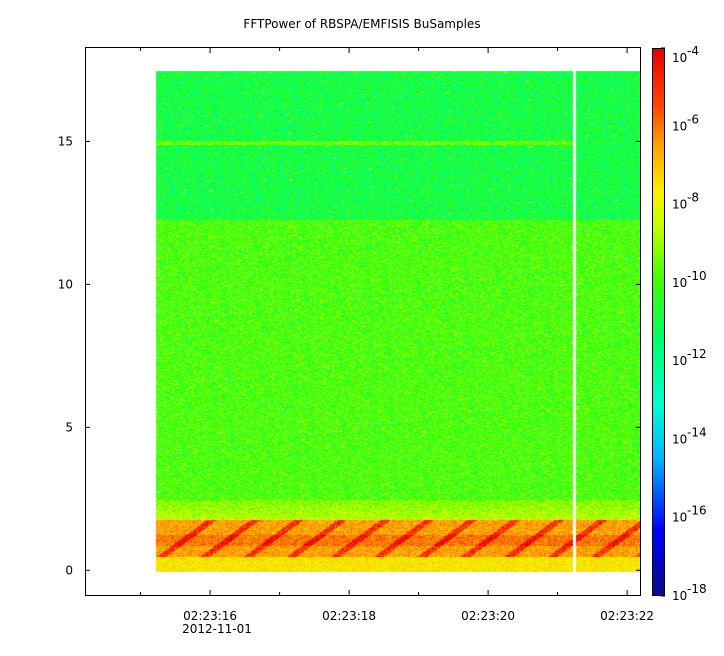  What do you see at coordinates (65, 284) in the screenshot?
I see `y-tick-label: 10` at bounding box center [65, 284].